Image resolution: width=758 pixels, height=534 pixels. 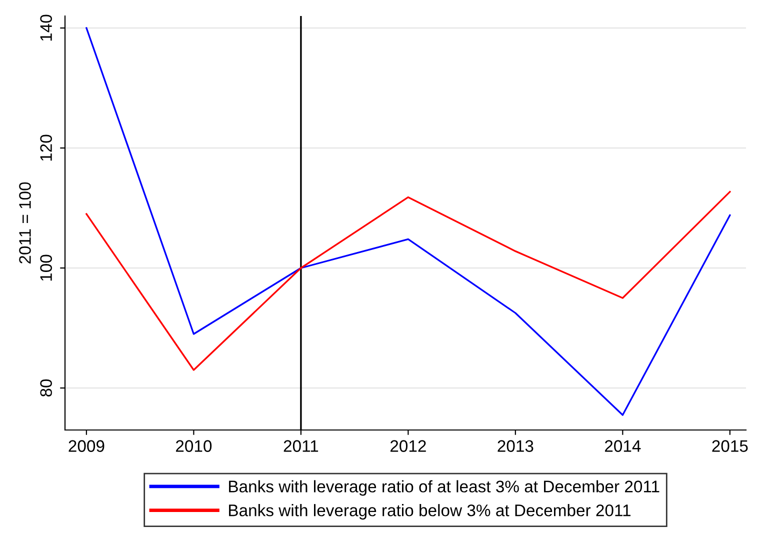 I want to click on legend-label: Banks with leverage ratio below 3% at December 2011, so click(x=429, y=512).